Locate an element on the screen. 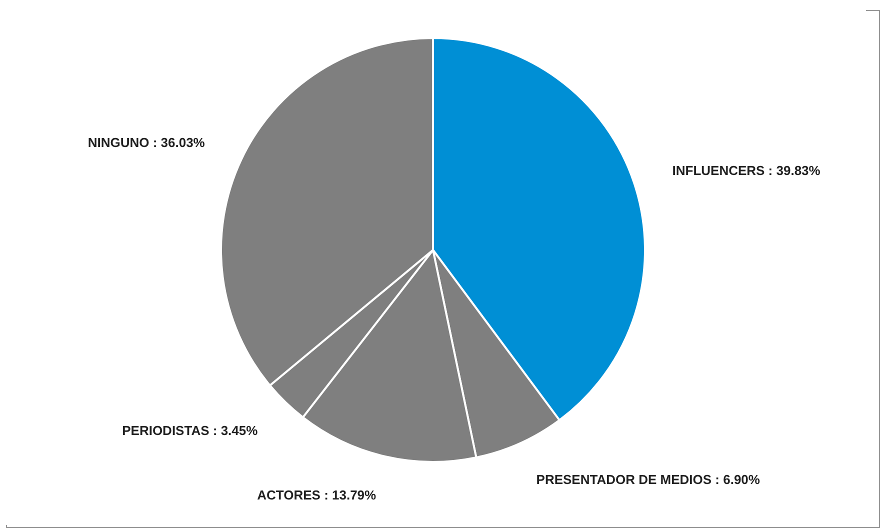  slice-label: PERIODISTAS : 3.45% is located at coordinates (190, 430).